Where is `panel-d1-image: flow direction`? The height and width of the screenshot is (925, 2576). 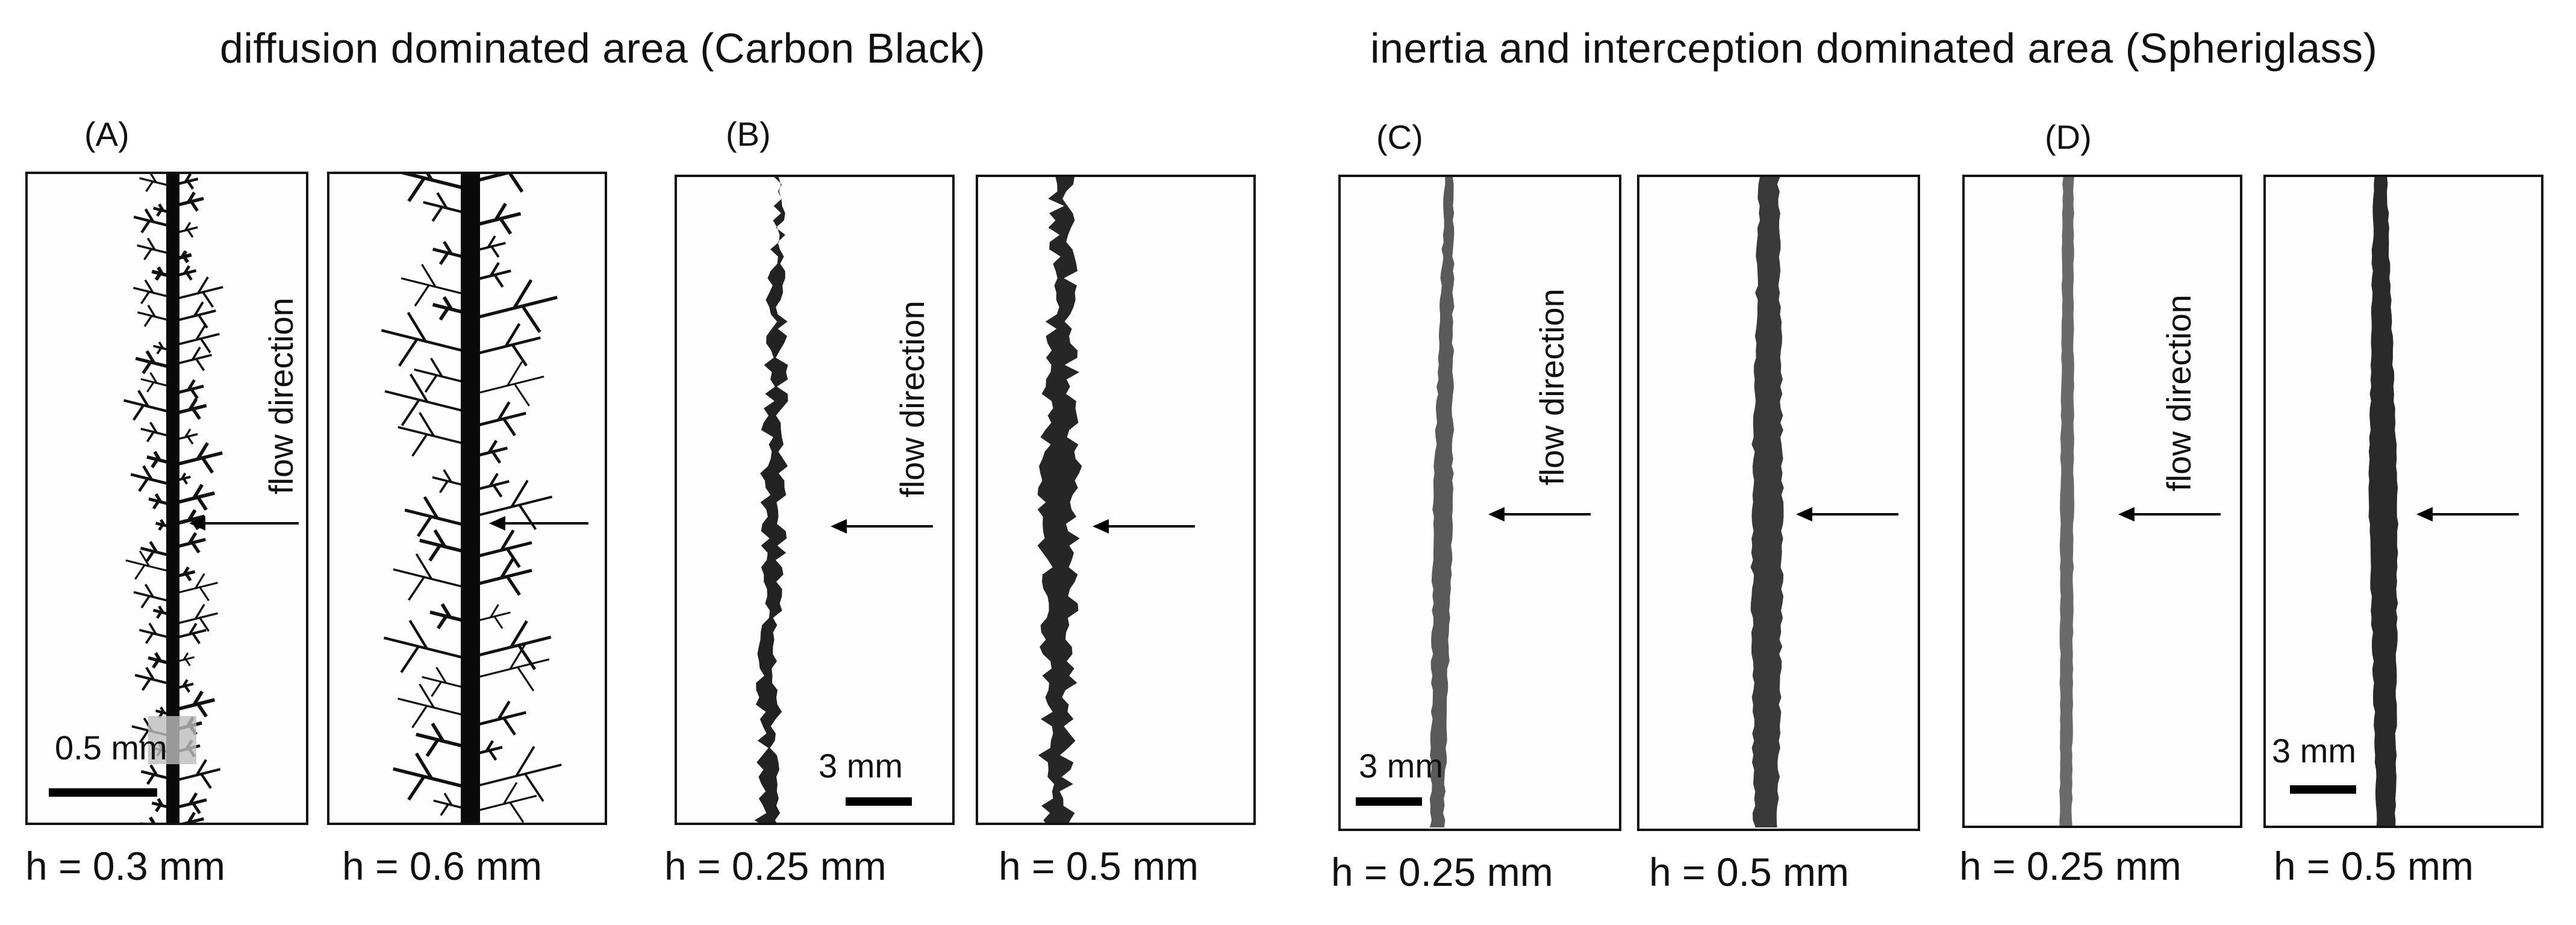
panel-d1-image: flow direction is located at coordinates (2102, 501).